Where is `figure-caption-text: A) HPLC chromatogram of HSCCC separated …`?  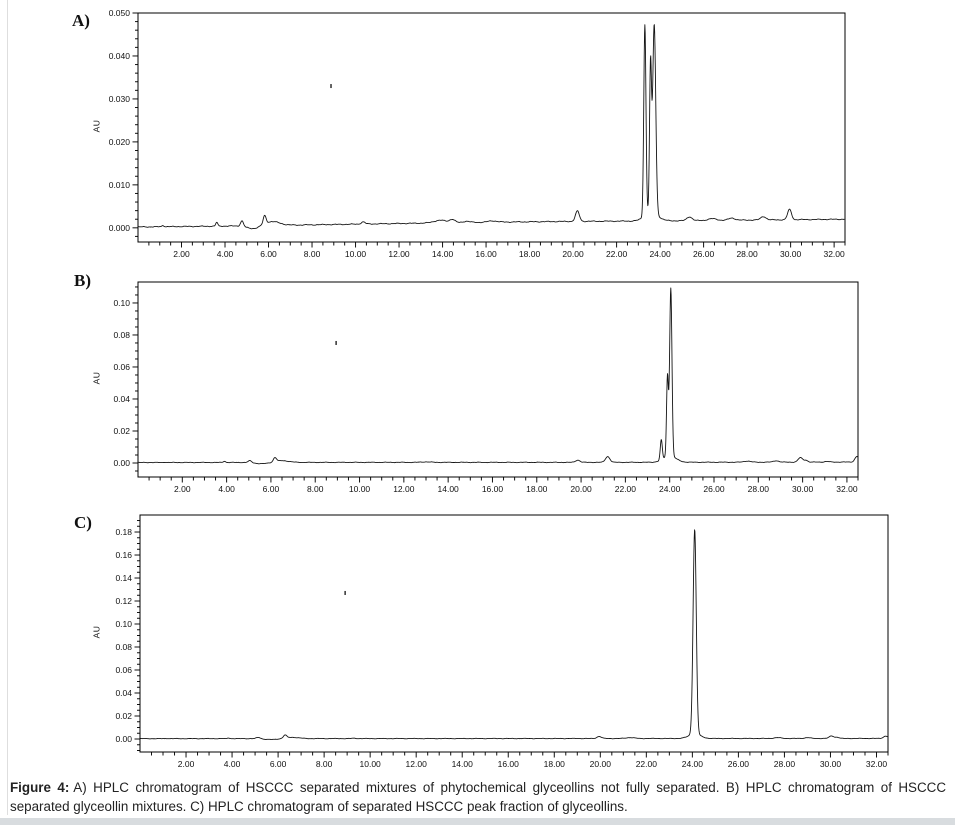
figure-caption-text: A) HPLC chromatogram of HSCCC separated … is located at coordinates (478, 797).